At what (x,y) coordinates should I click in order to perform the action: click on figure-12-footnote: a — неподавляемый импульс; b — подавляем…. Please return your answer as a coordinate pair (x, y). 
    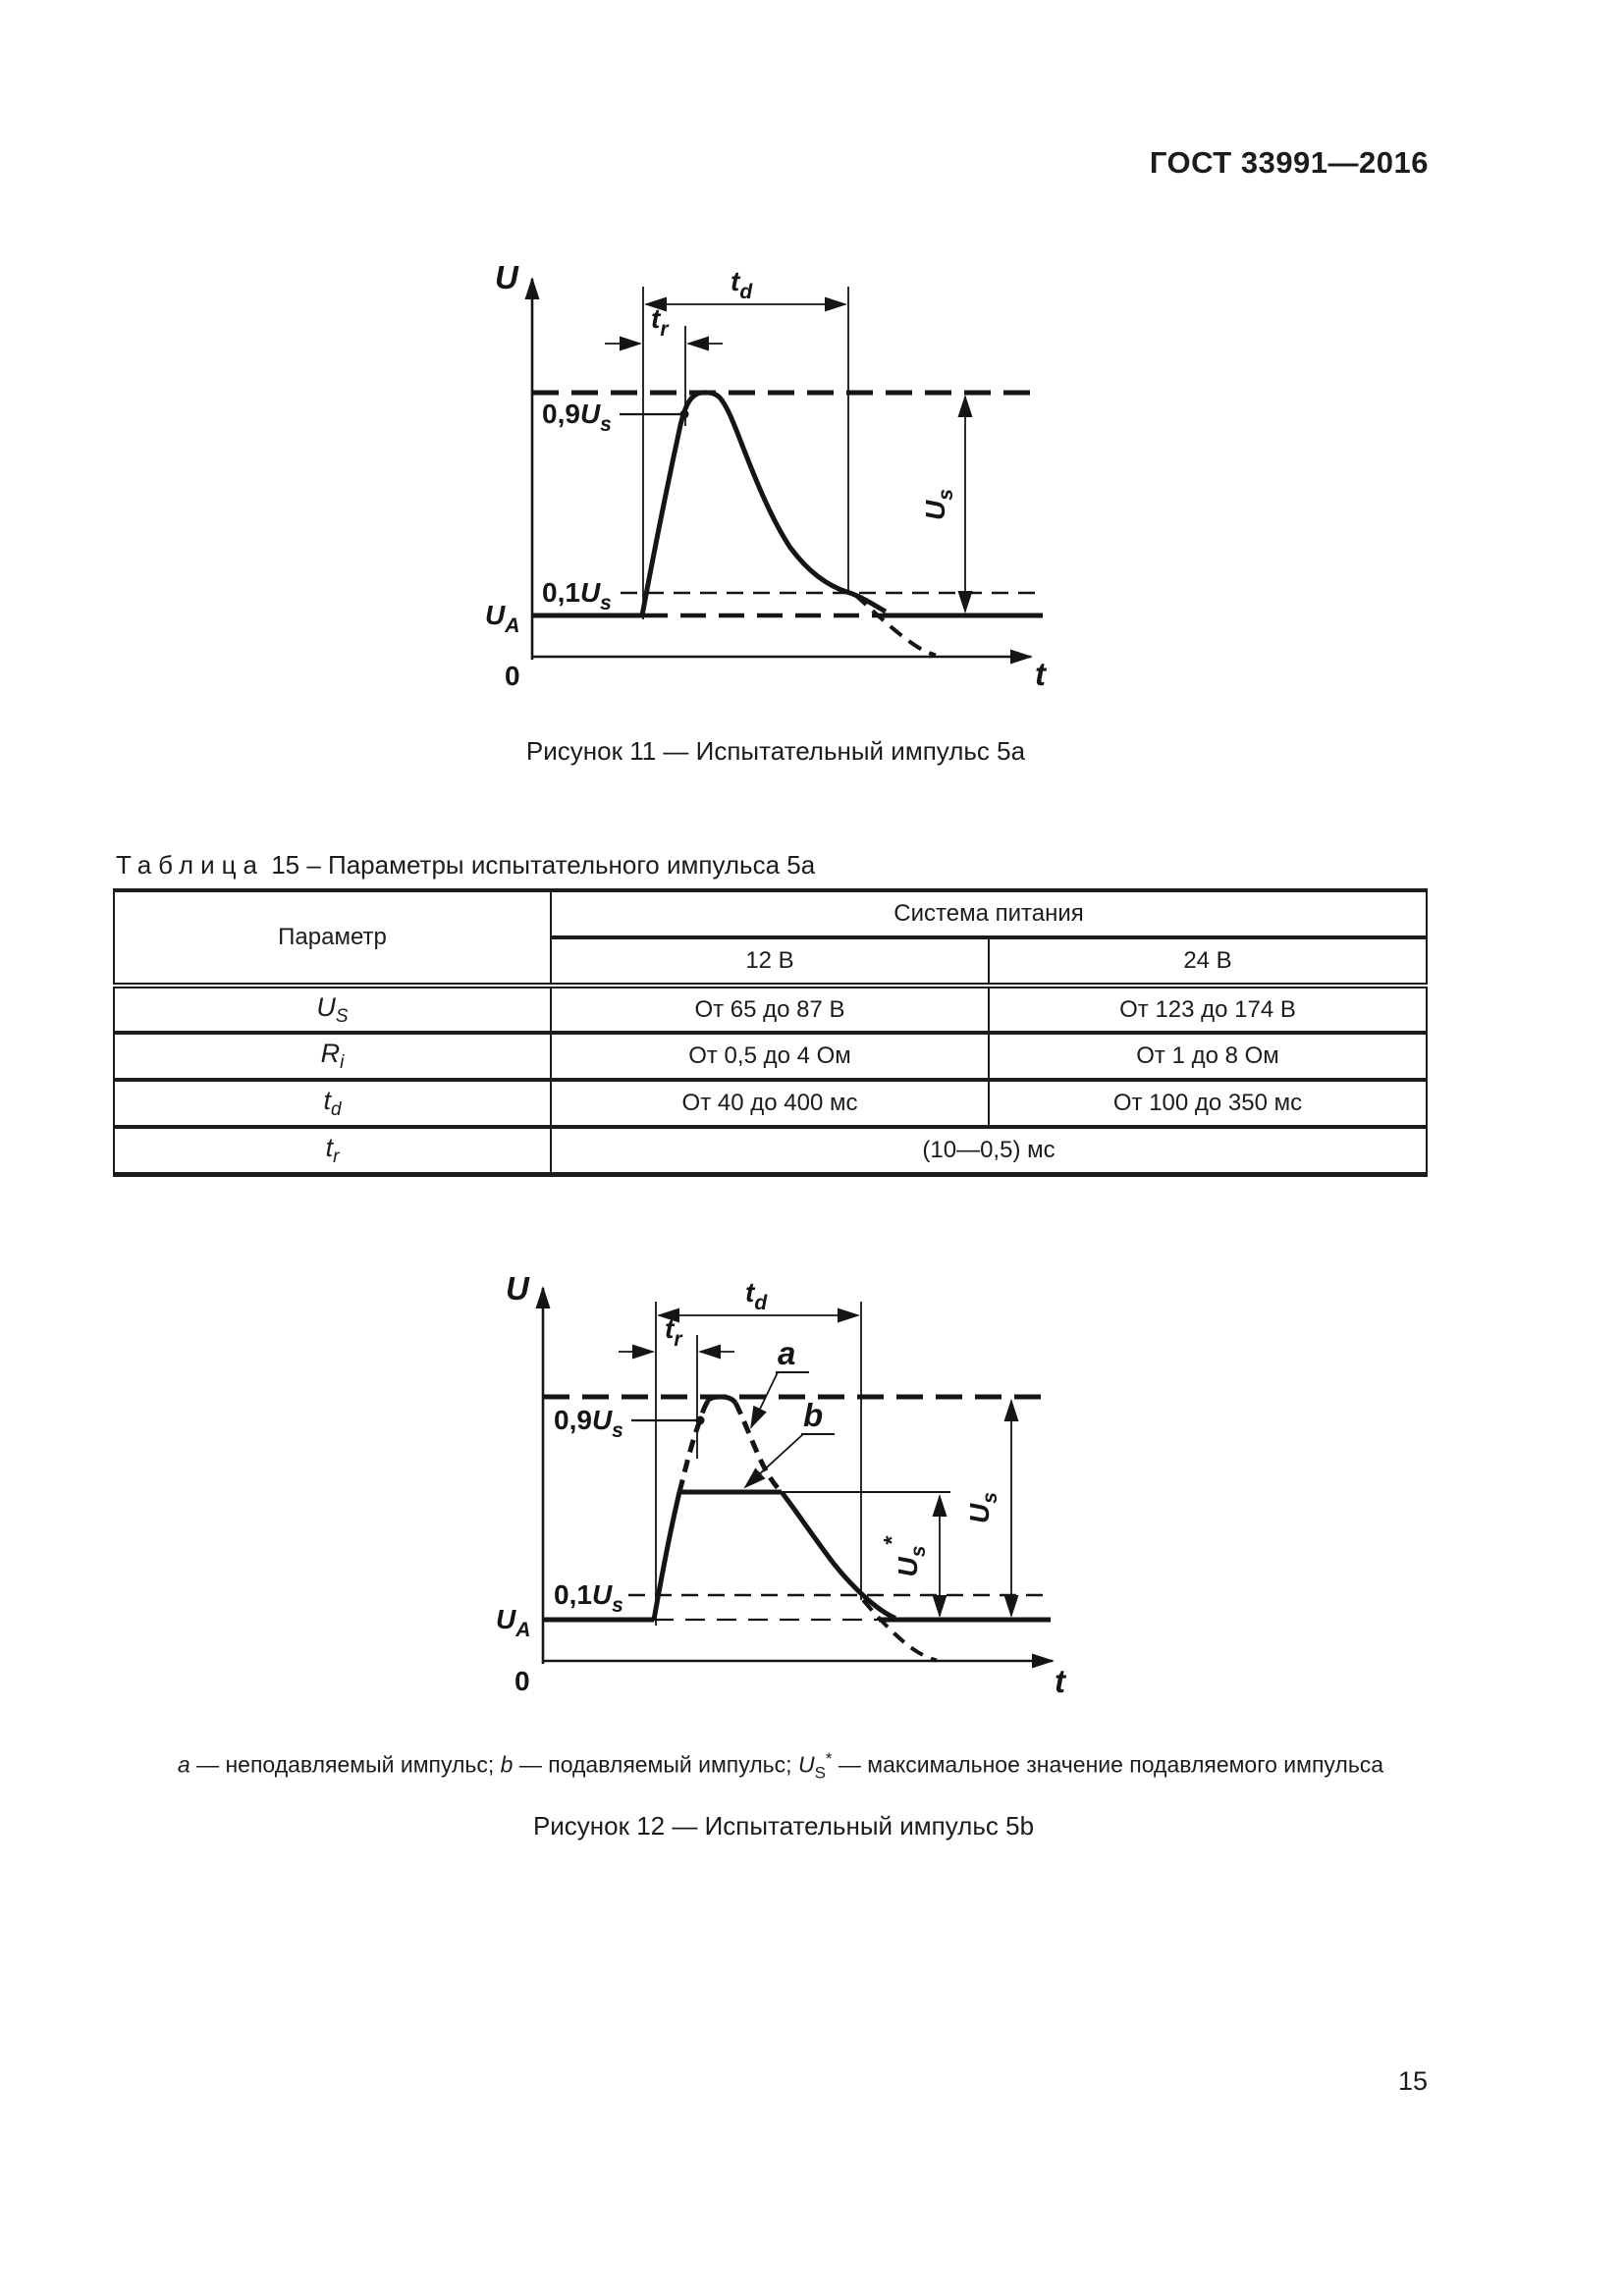
    Looking at the image, I should click on (780, 1766).